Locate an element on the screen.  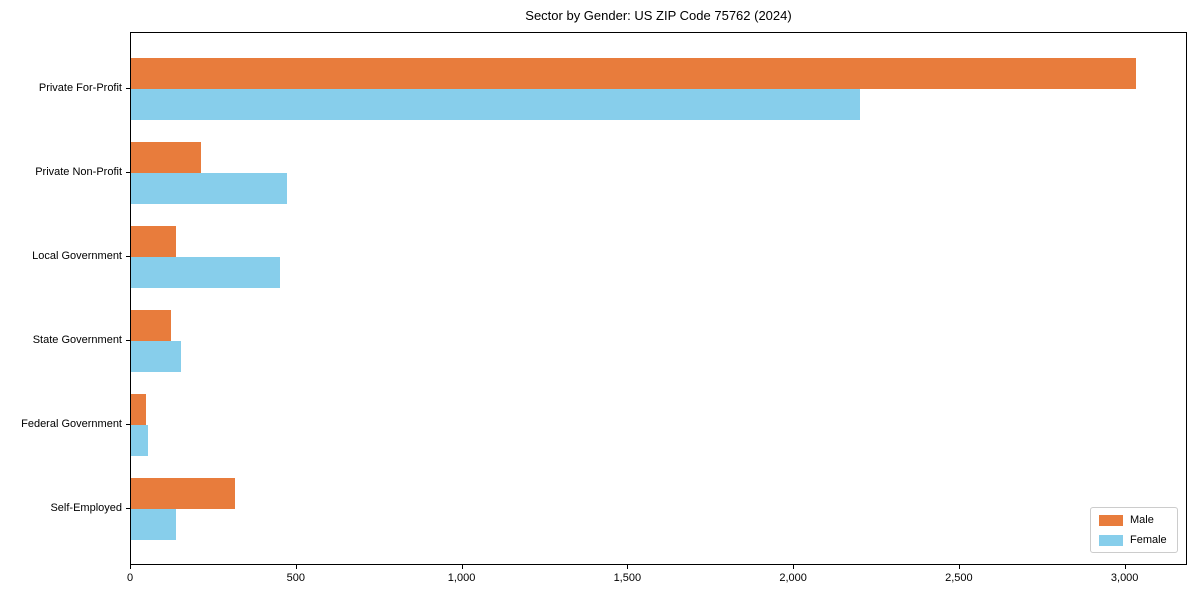
legend-label: Male is located at coordinates (1142, 520).